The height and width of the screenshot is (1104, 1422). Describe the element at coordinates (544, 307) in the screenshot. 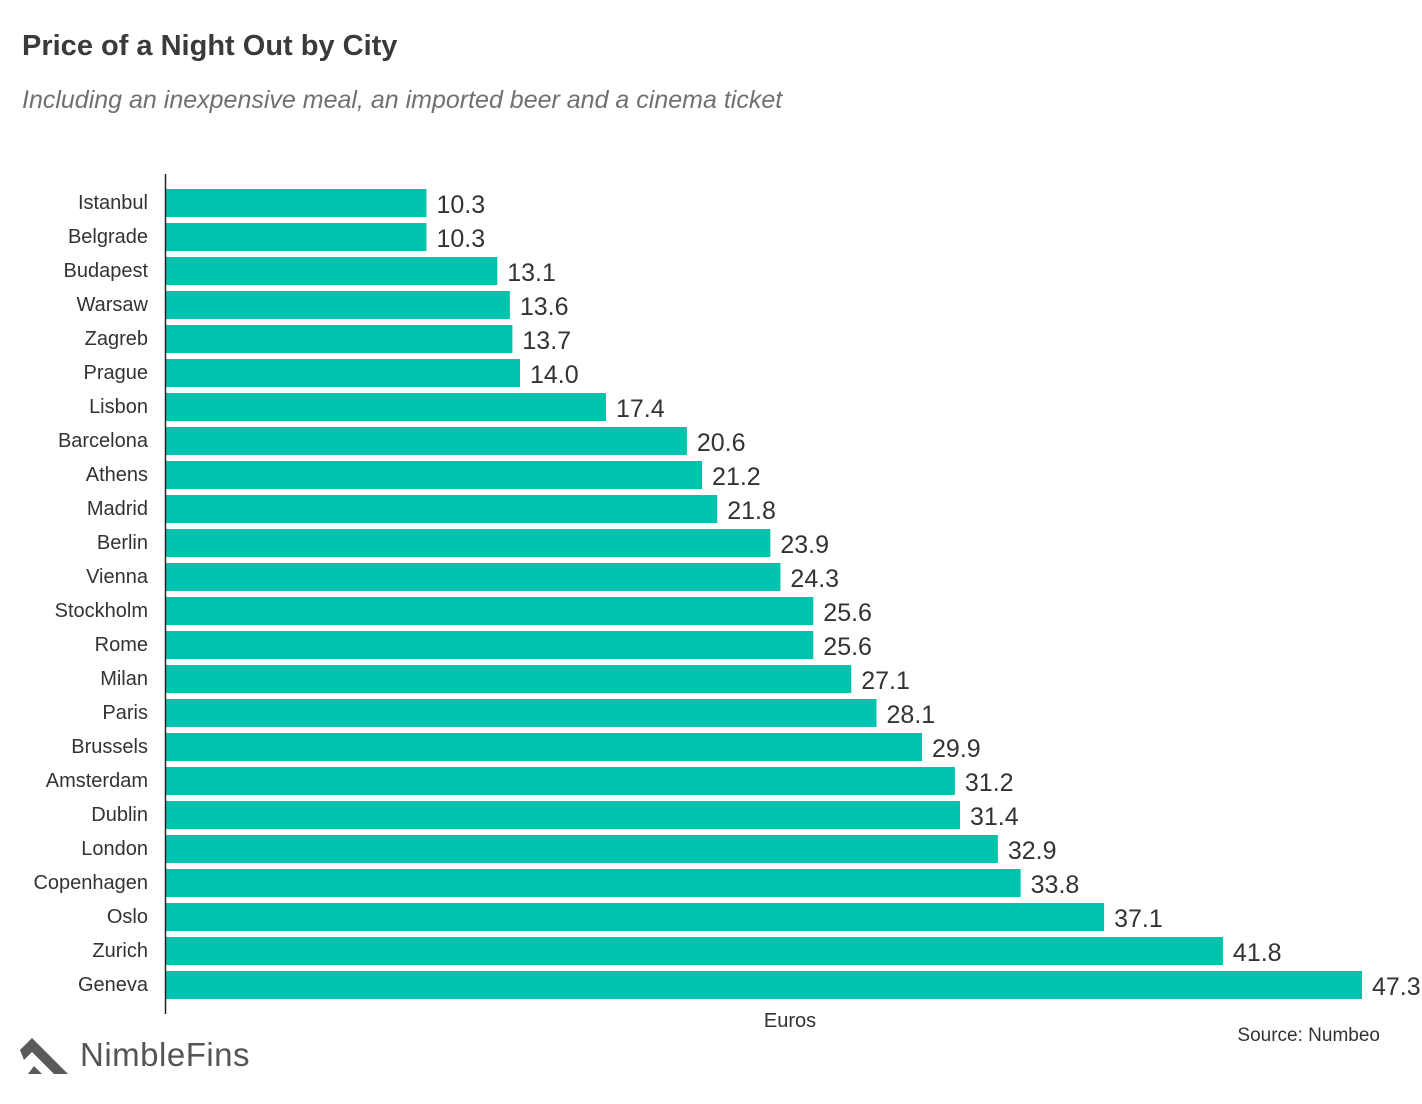

I see `value-label-warsaw: 13.6` at that location.